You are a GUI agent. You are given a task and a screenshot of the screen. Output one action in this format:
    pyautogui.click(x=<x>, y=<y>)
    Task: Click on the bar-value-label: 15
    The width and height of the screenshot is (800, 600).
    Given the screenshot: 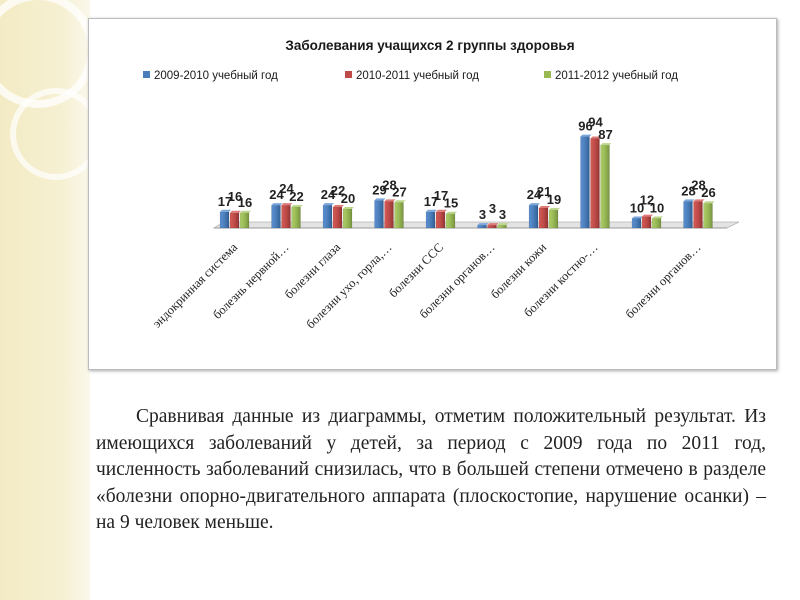 What is the action you would take?
    pyautogui.click(x=451, y=203)
    